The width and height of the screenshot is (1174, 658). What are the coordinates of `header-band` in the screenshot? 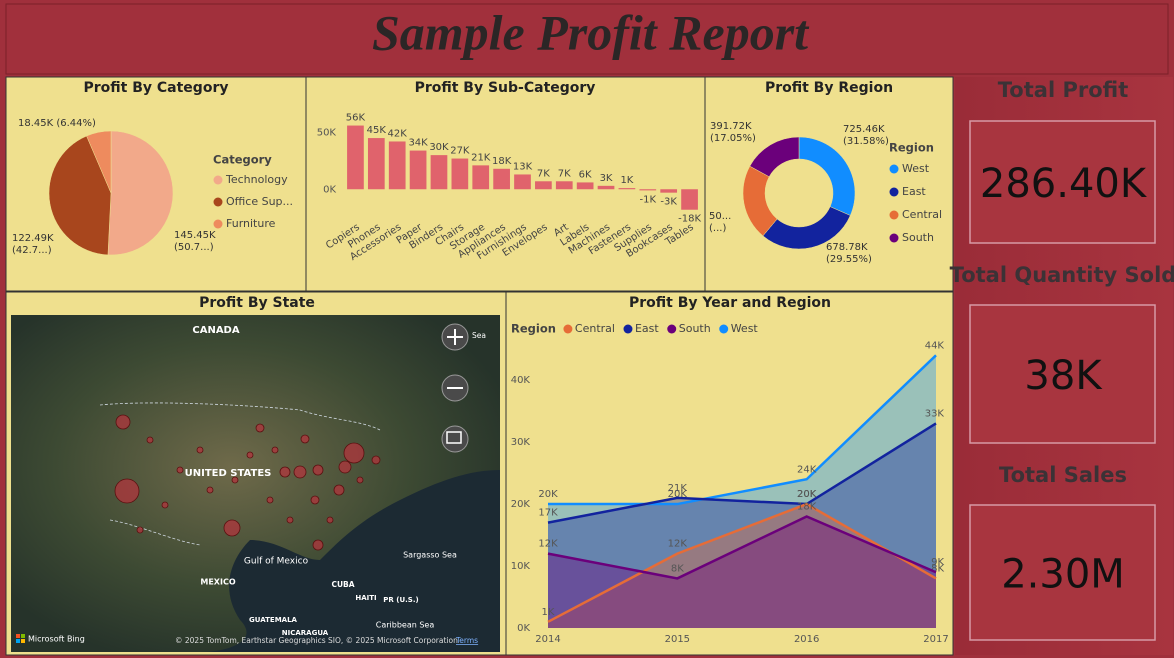 It's located at (587, 39).